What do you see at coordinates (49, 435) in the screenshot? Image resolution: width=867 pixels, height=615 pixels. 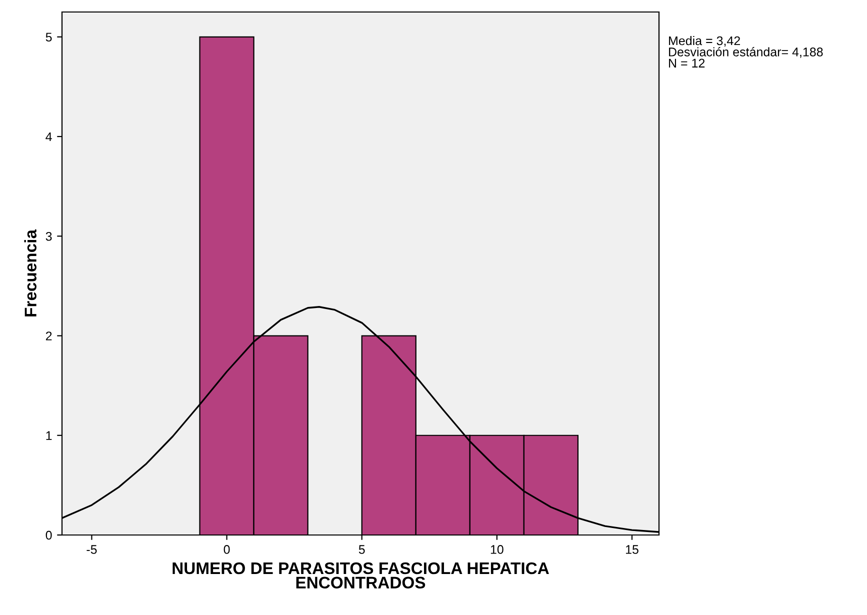 I see `y-tick-label: 1` at bounding box center [49, 435].